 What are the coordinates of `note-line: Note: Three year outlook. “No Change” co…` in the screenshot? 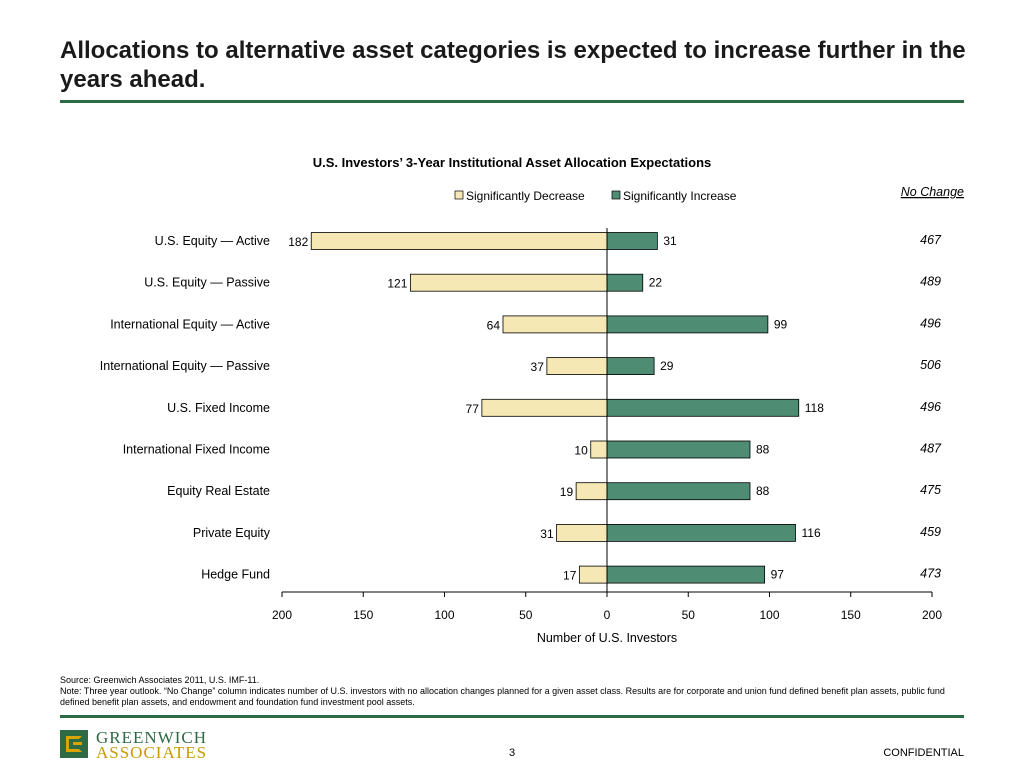 It's located at (502, 696).